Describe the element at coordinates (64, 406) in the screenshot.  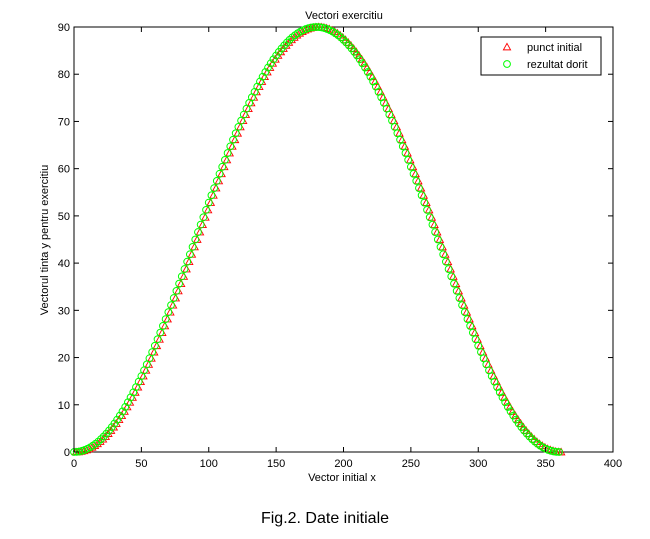
I see `y-tick-label: 10` at that location.